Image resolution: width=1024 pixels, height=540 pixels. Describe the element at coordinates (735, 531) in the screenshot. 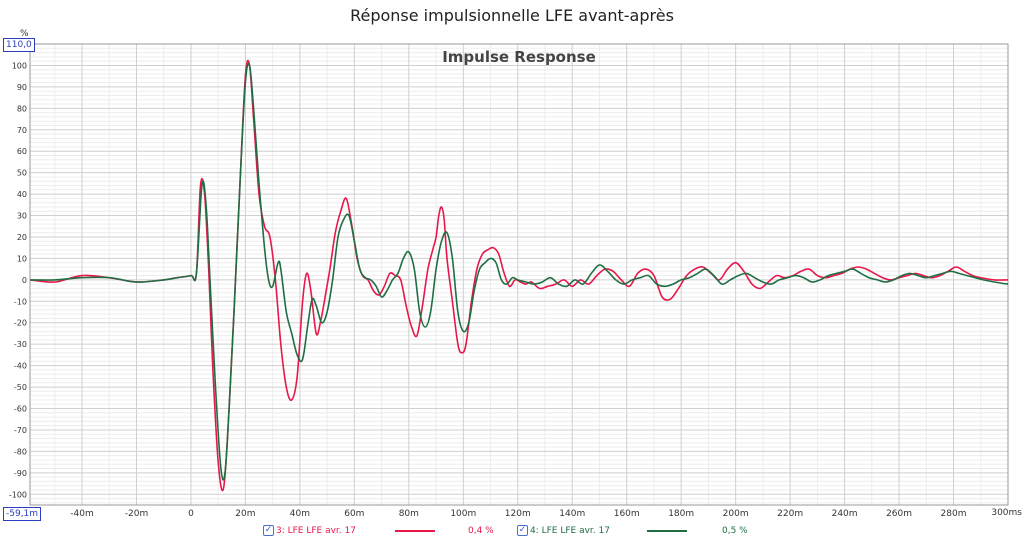

I see `series-4-legend-value: 0,5 %` at that location.